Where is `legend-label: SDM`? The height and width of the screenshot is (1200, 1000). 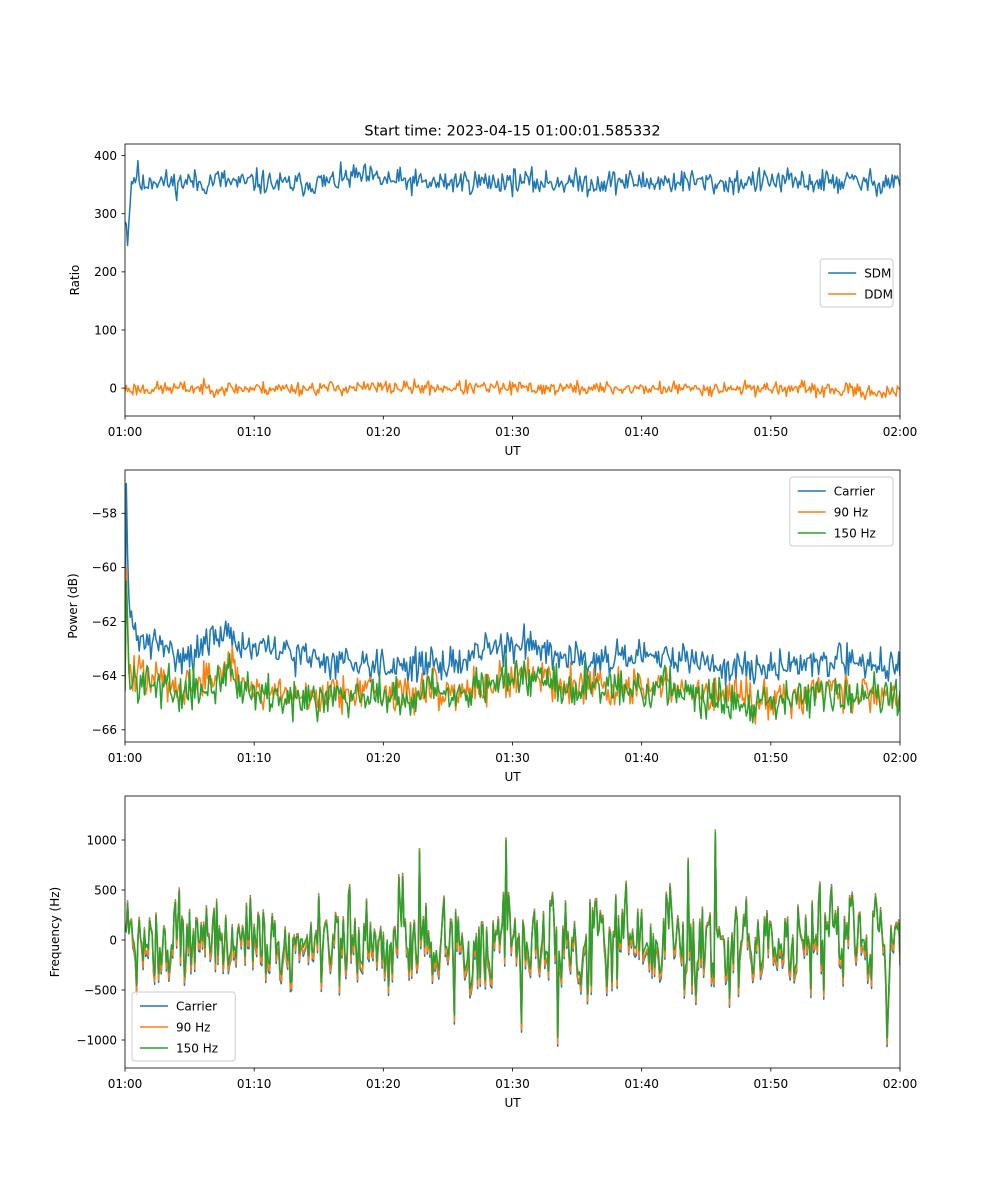 legend-label: SDM is located at coordinates (877, 273).